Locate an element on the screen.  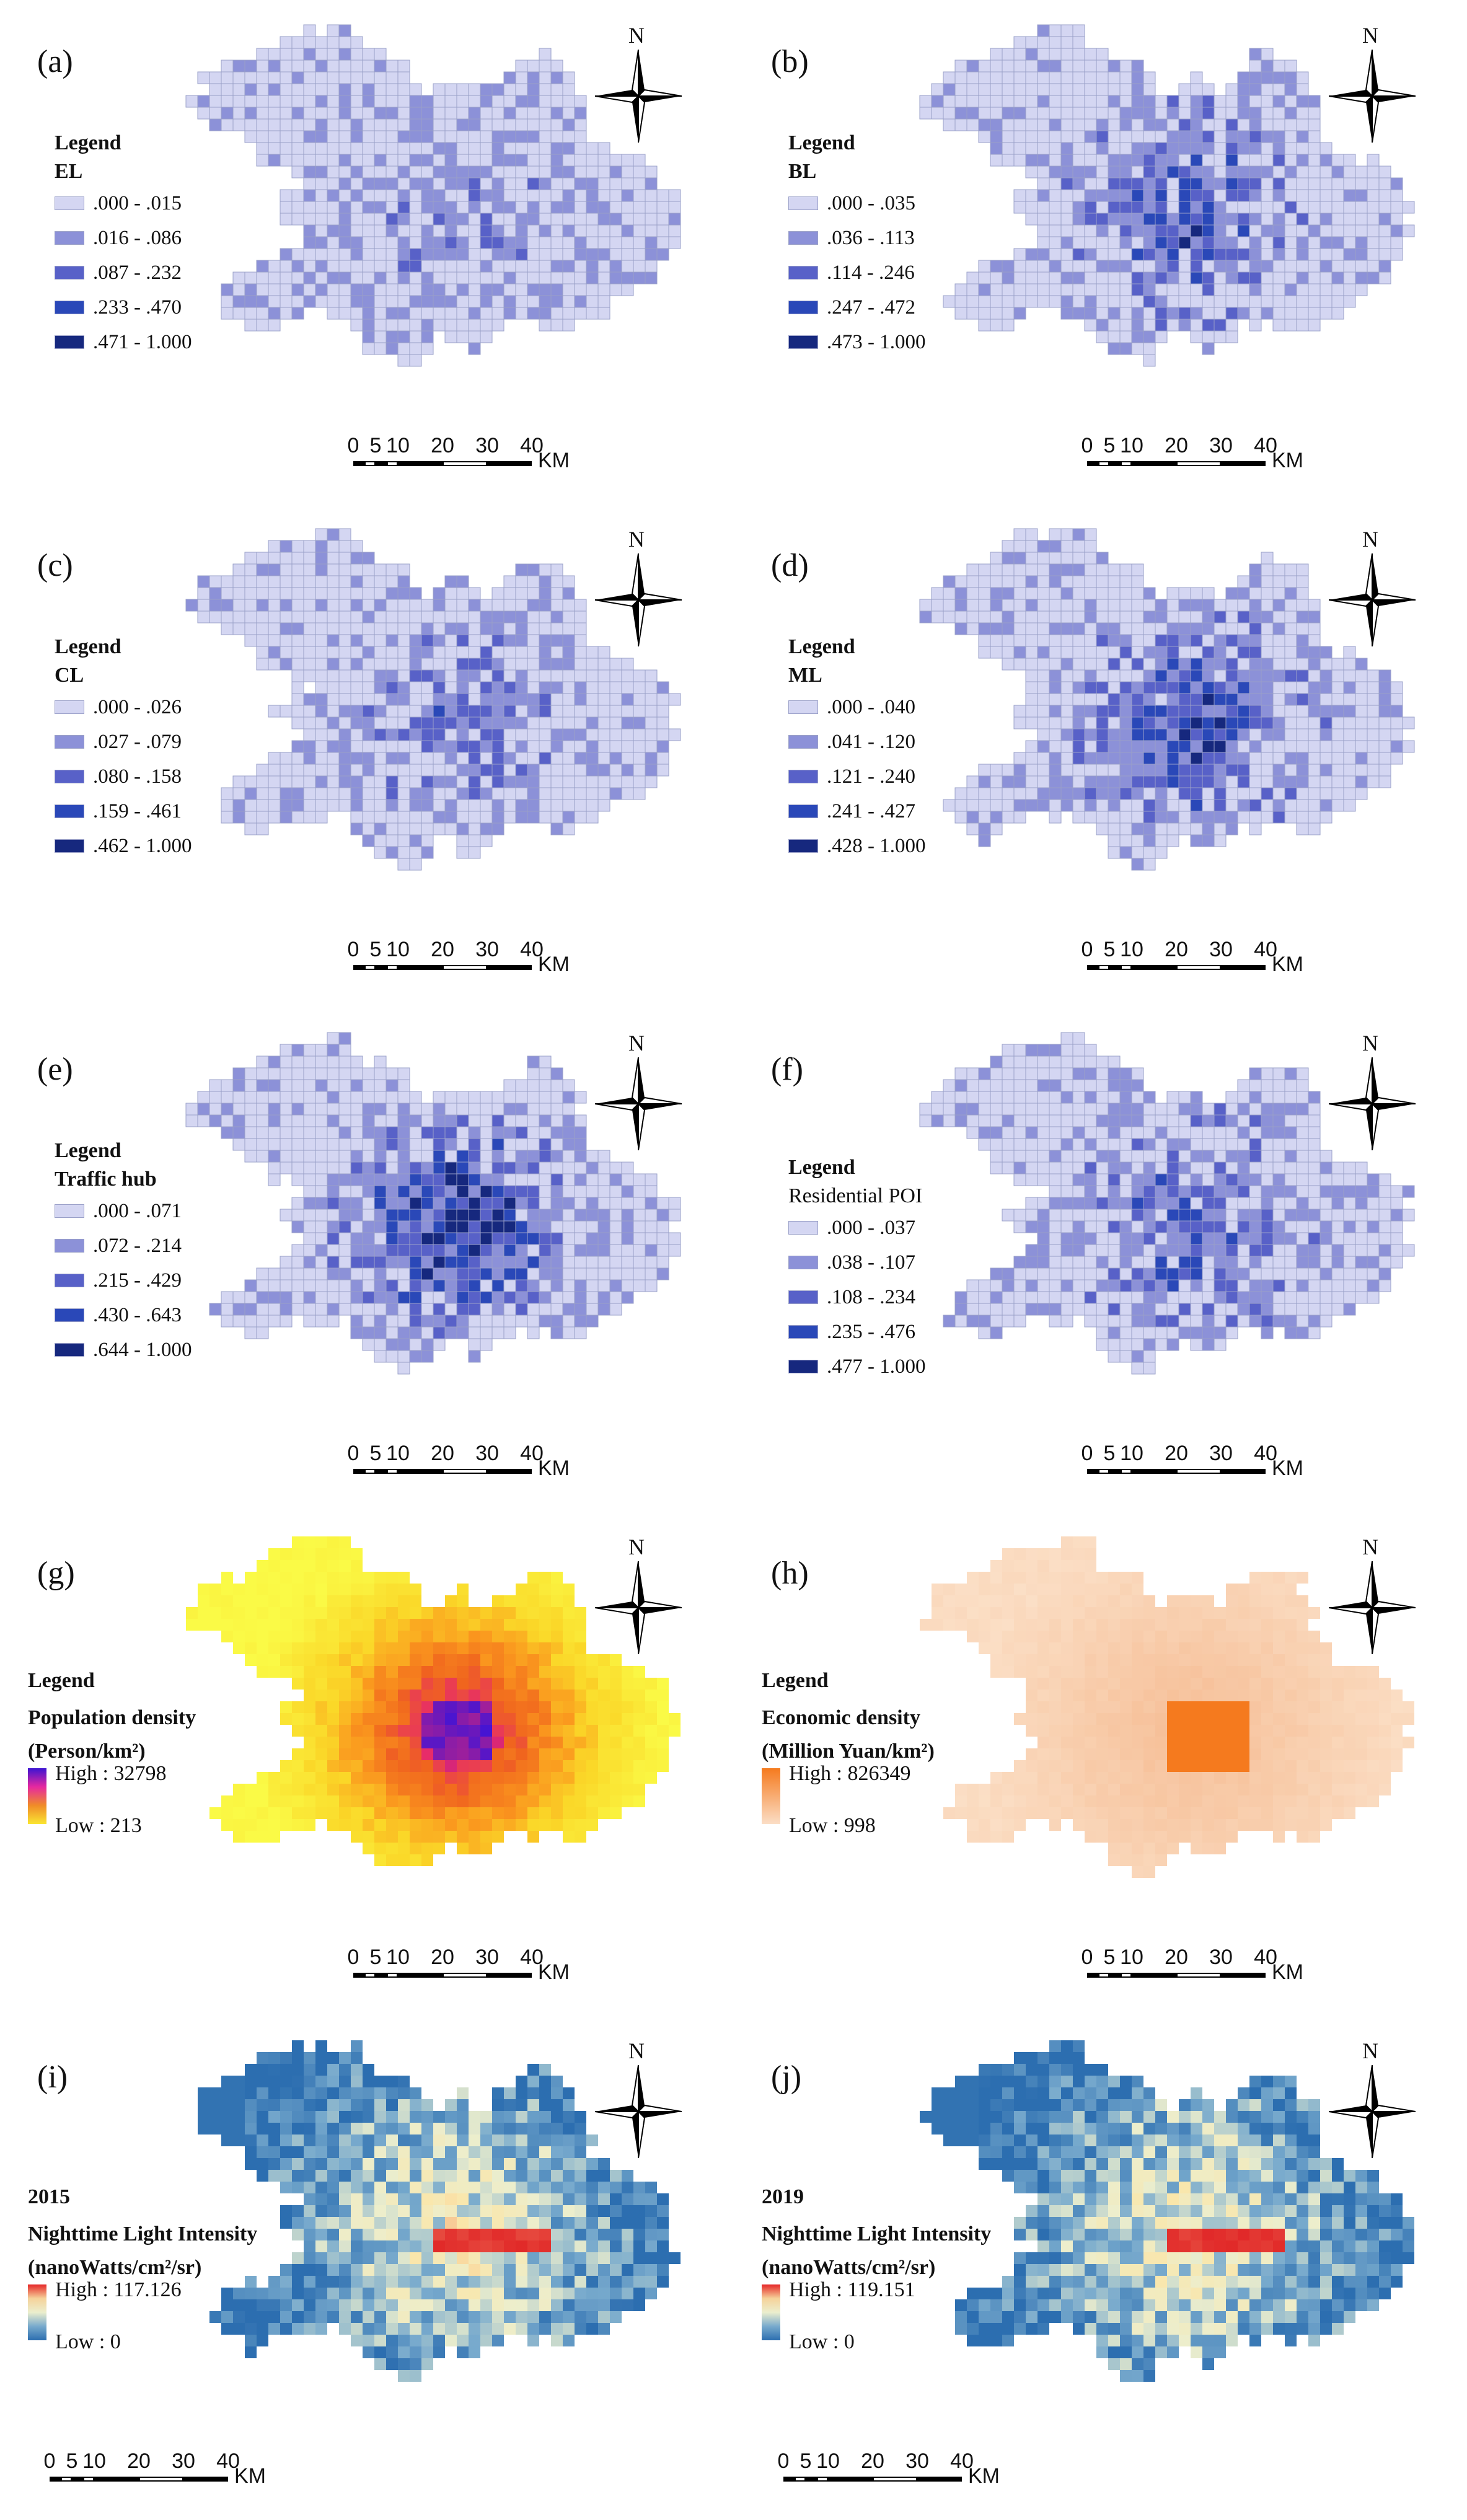
legend-class: .644 - 1.000 is located at coordinates (123, 1350).